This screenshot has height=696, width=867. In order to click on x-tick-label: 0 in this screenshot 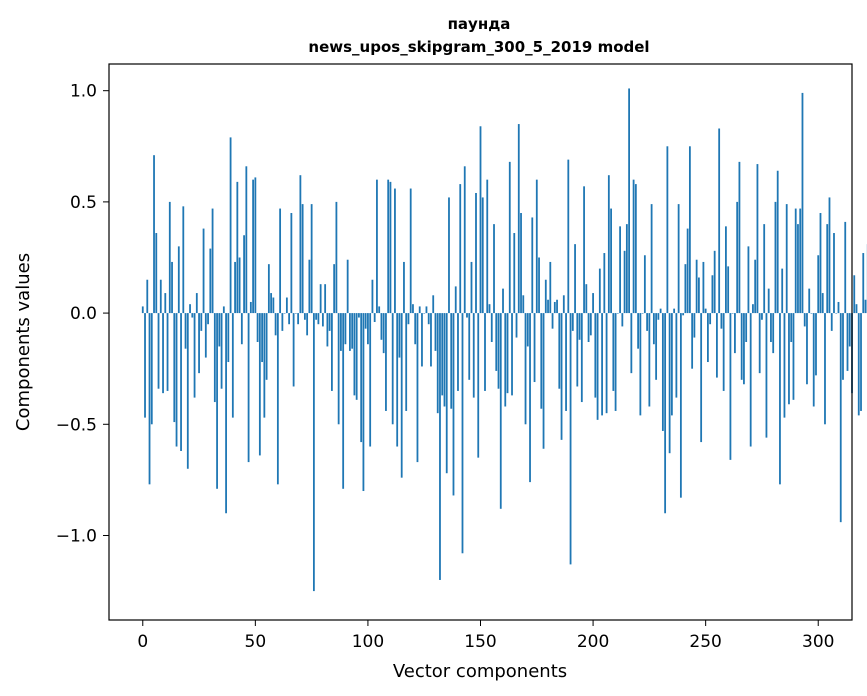, I will do `click(142, 642)`.